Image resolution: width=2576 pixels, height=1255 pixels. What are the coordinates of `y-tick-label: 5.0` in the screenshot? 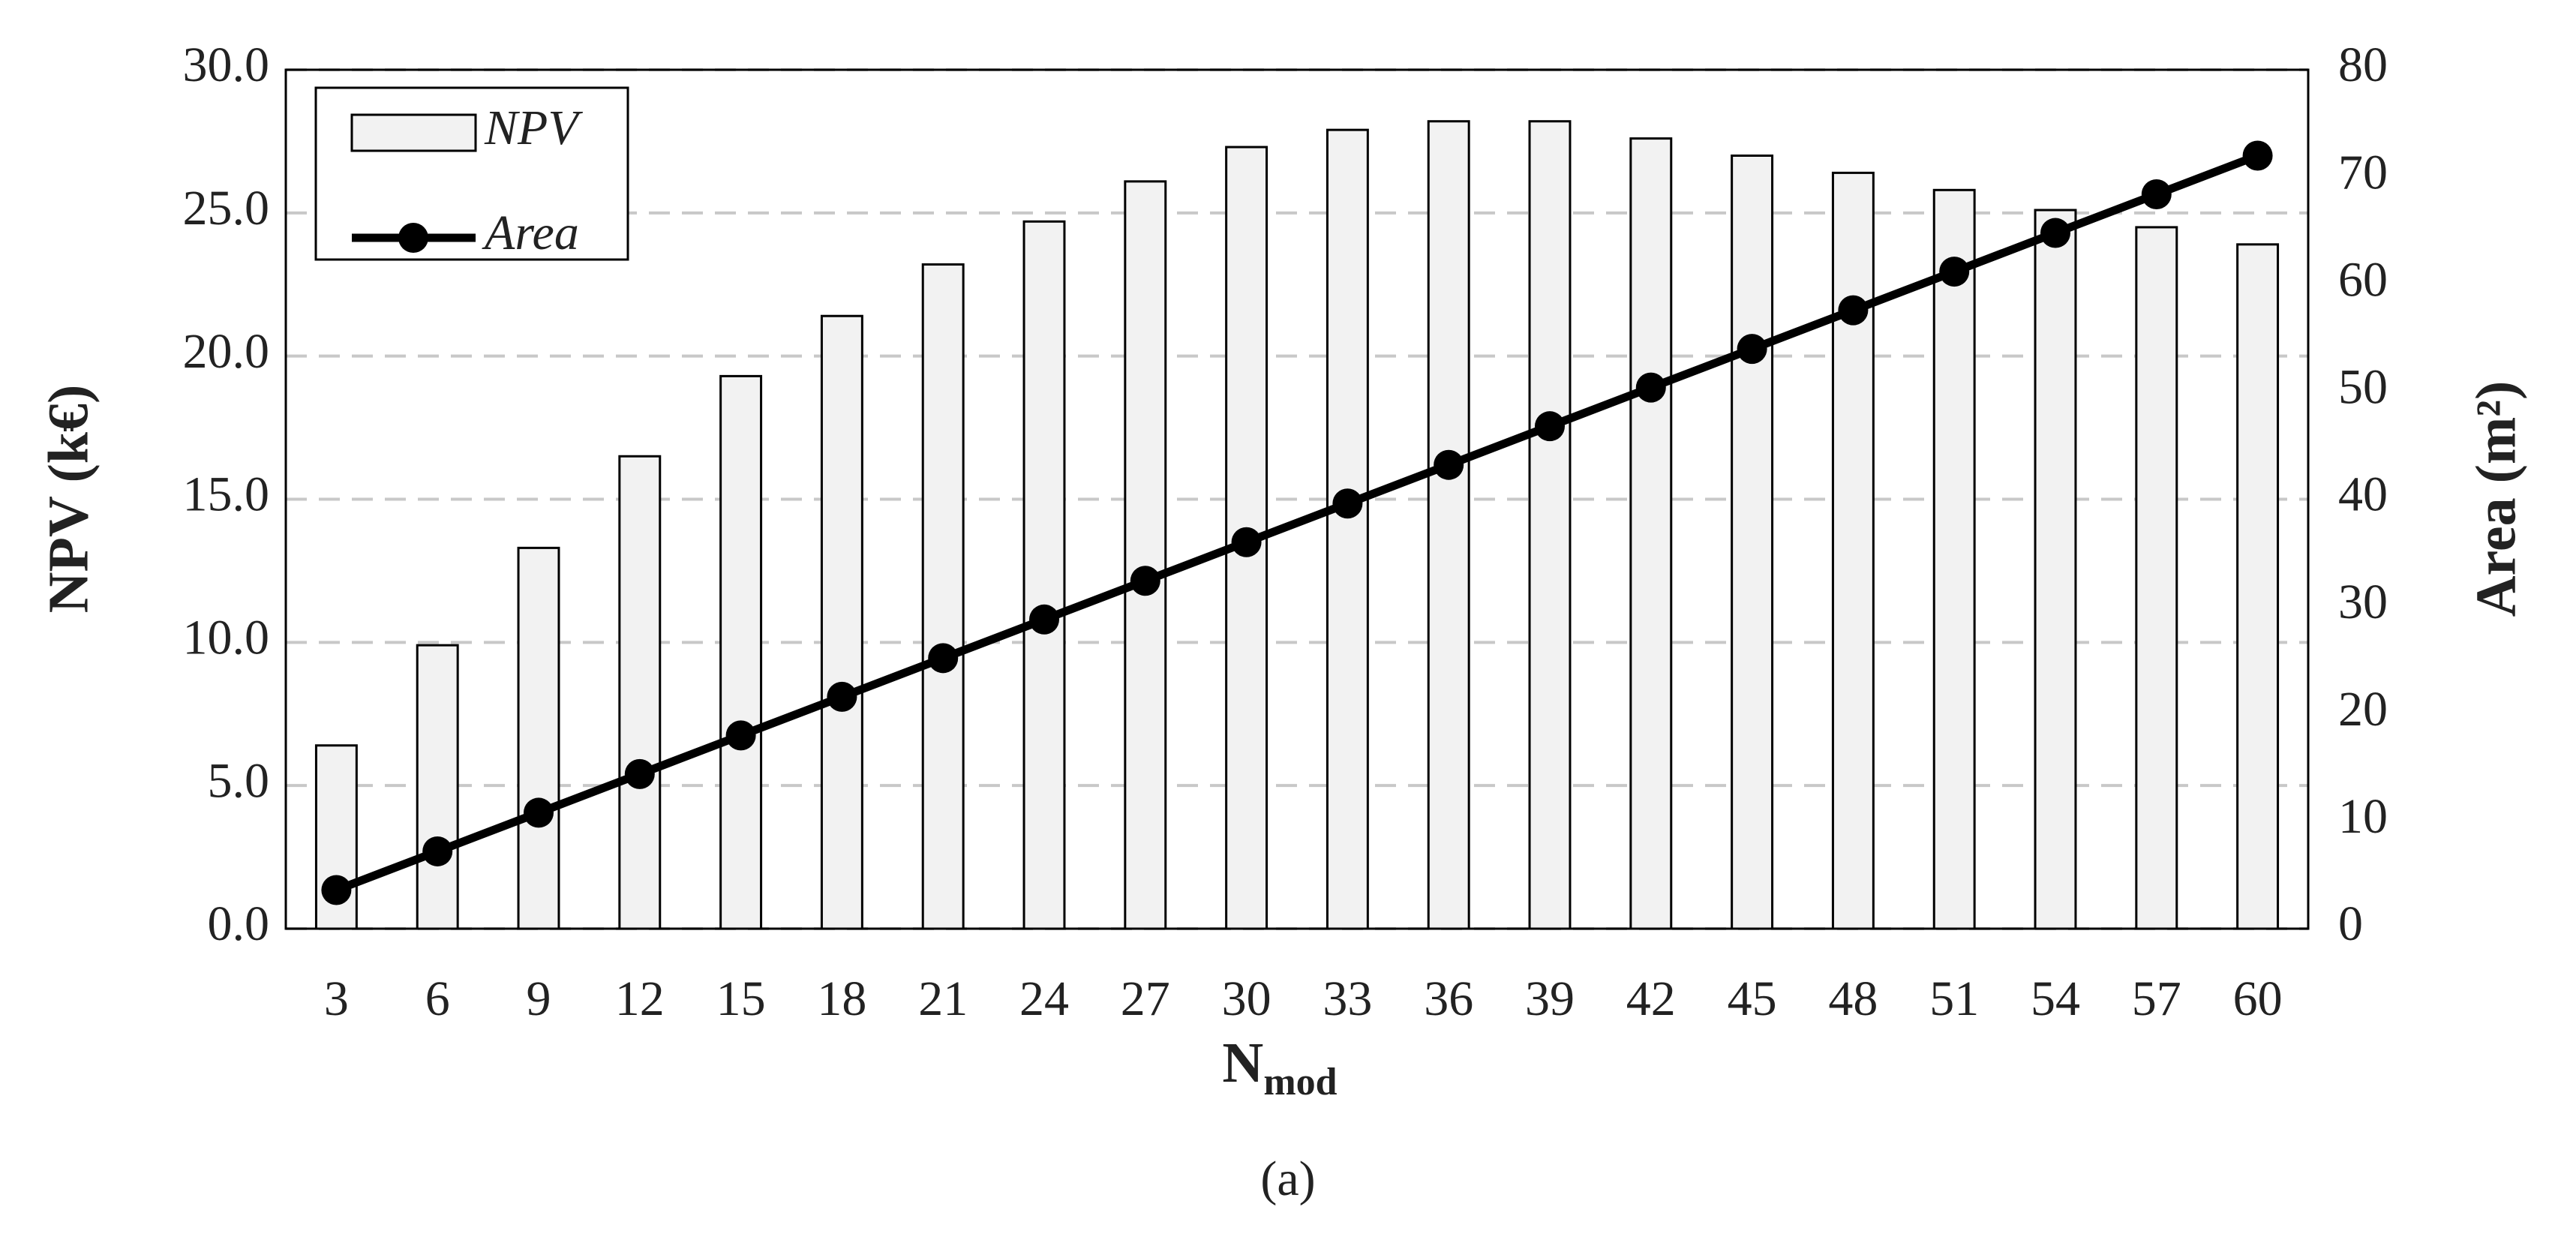 It's located at (239, 781).